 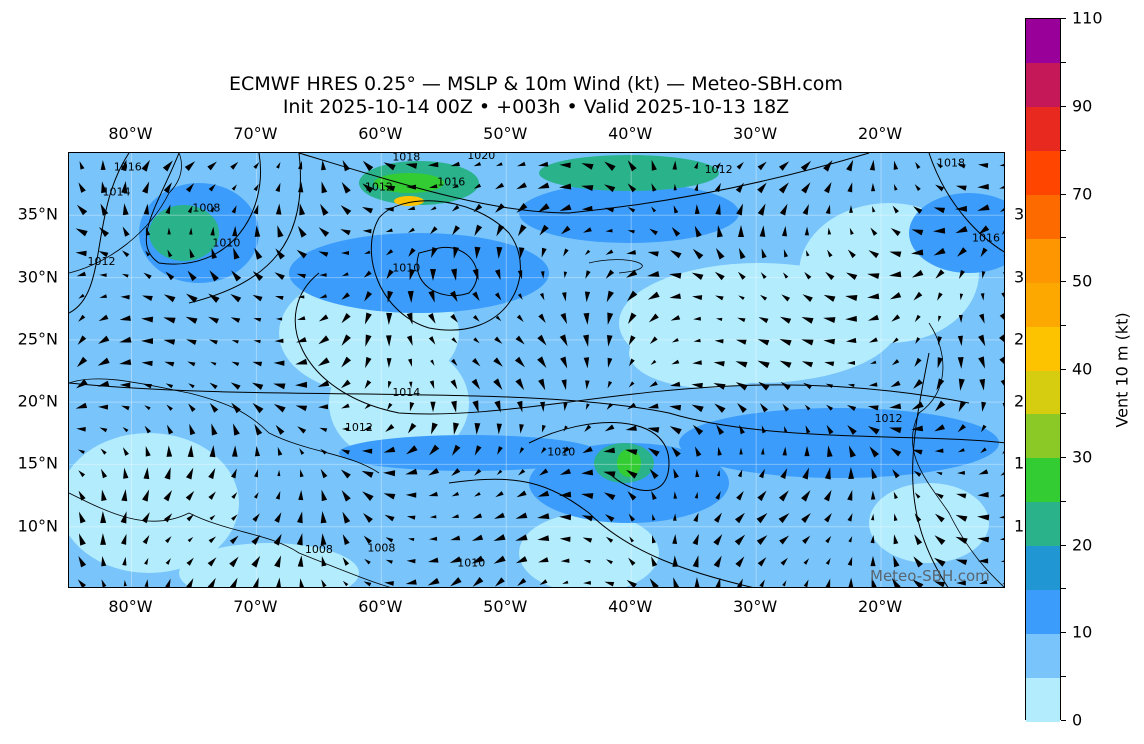 I want to click on isobar-label: 1010, so click(x=561, y=452).